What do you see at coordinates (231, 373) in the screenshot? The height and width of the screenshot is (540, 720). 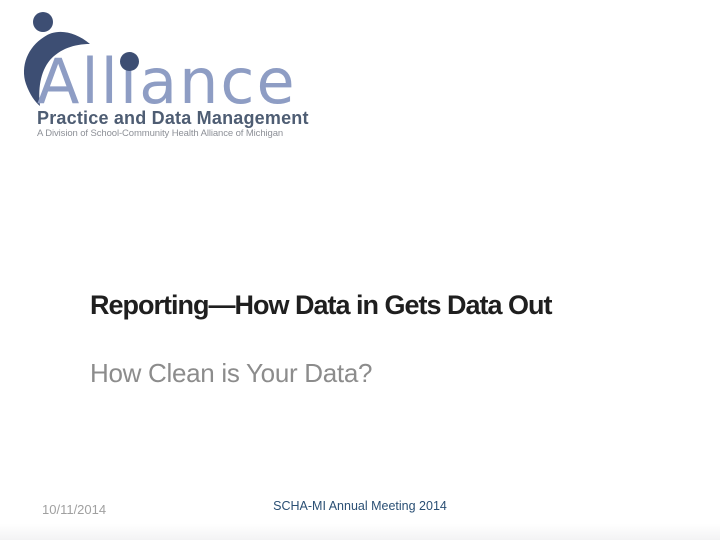 I see `slide-subtitle: How Clean is Your Data?` at bounding box center [231, 373].